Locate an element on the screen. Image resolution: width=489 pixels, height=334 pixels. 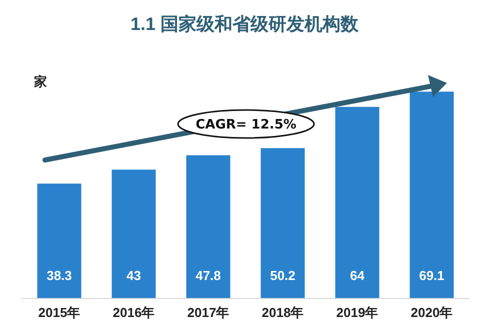
chart-title: 1.1 国家级和省级研发机构数 is located at coordinates (245, 24).